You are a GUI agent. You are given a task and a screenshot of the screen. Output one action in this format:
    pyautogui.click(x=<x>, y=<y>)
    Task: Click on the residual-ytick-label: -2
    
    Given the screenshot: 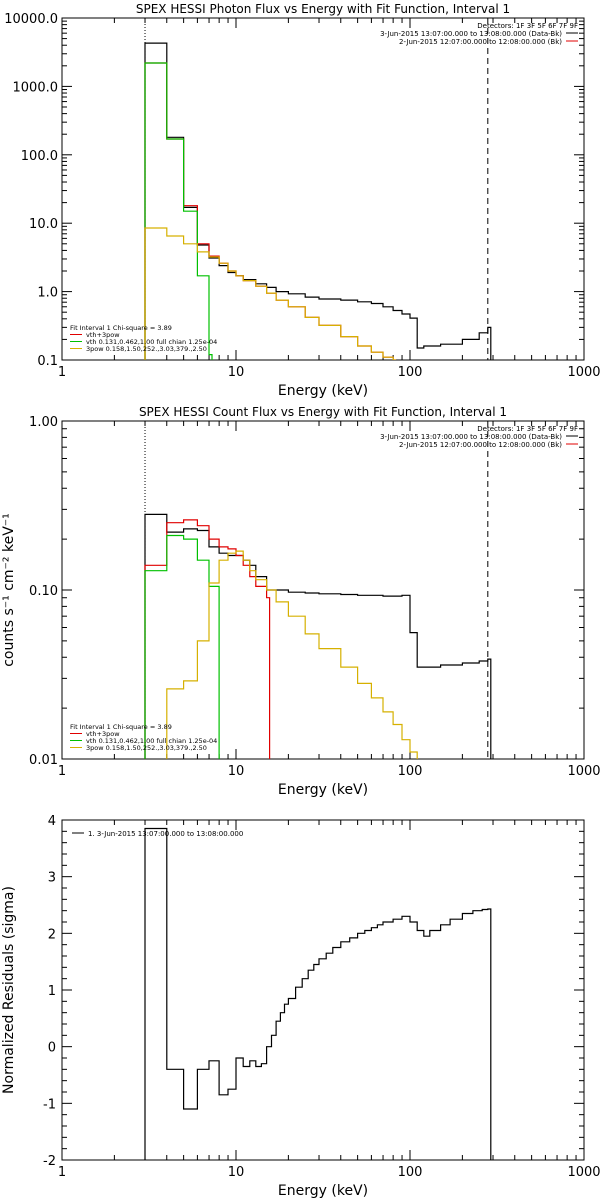 What is the action you would take?
    pyautogui.click(x=49, y=1161)
    